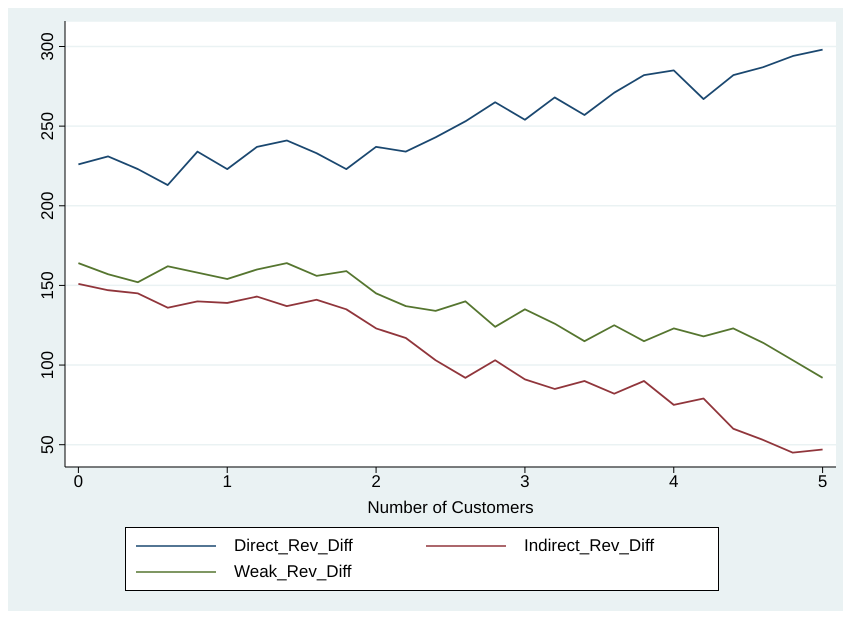 The width and height of the screenshot is (851, 619). Describe the element at coordinates (450, 507) in the screenshot. I see `x-axis-title: Number of Customers` at that location.